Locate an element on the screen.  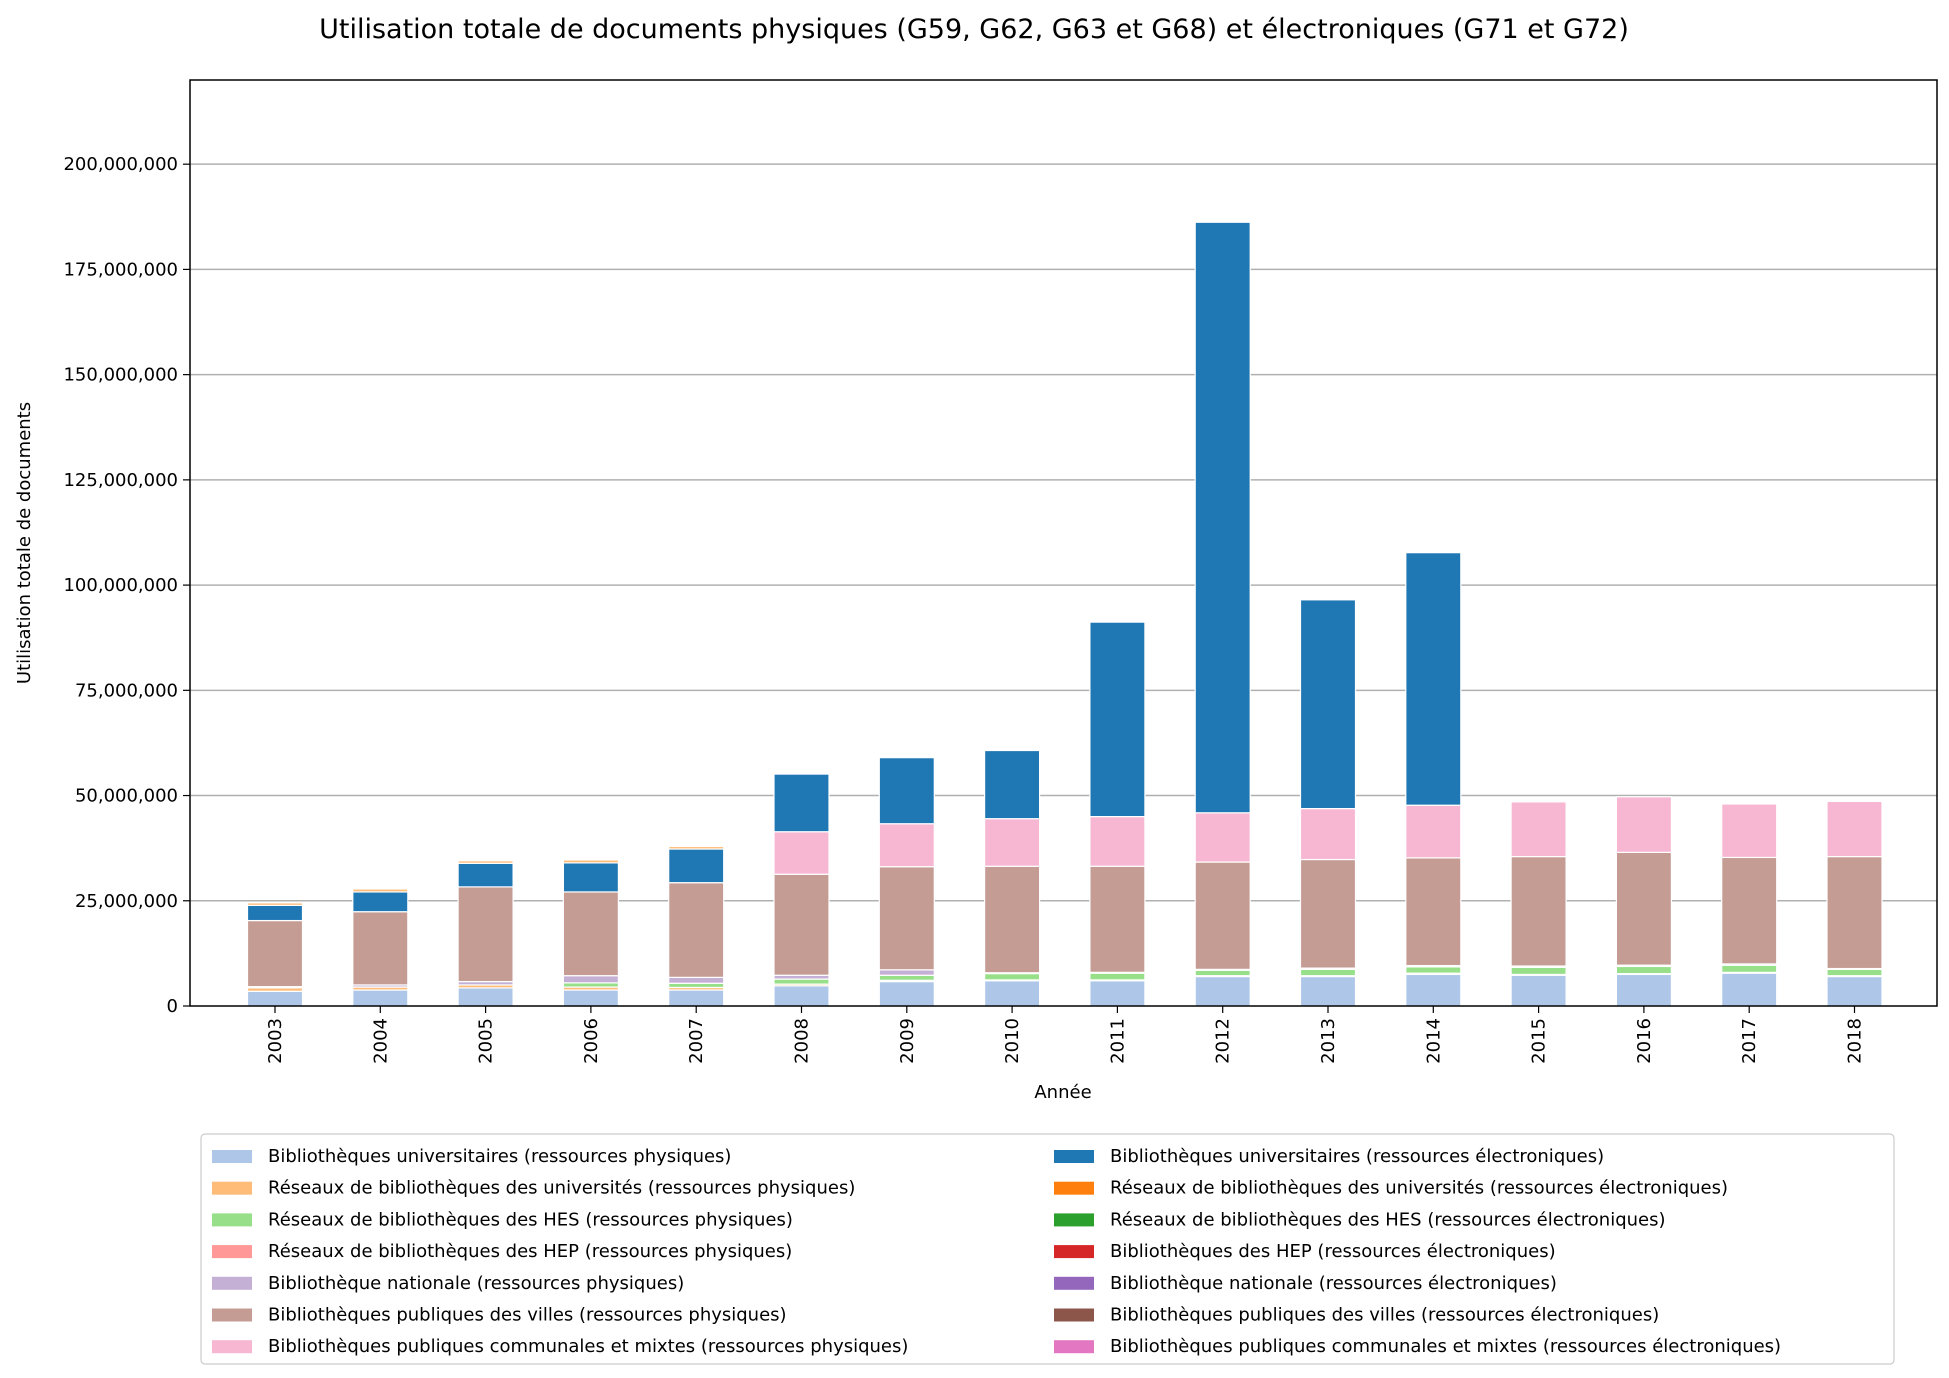
x-tick-label: 2007 is located at coordinates (696, 1041).